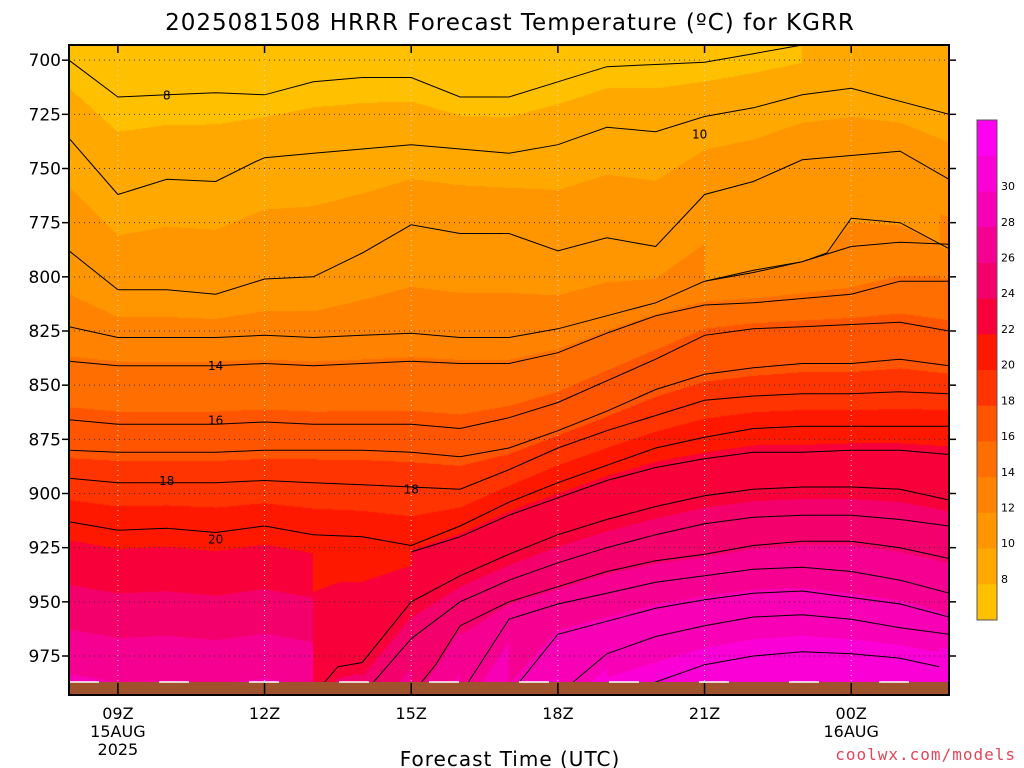  Describe the element at coordinates (118, 749) in the screenshot. I see `x-year-label: 2025` at that location.